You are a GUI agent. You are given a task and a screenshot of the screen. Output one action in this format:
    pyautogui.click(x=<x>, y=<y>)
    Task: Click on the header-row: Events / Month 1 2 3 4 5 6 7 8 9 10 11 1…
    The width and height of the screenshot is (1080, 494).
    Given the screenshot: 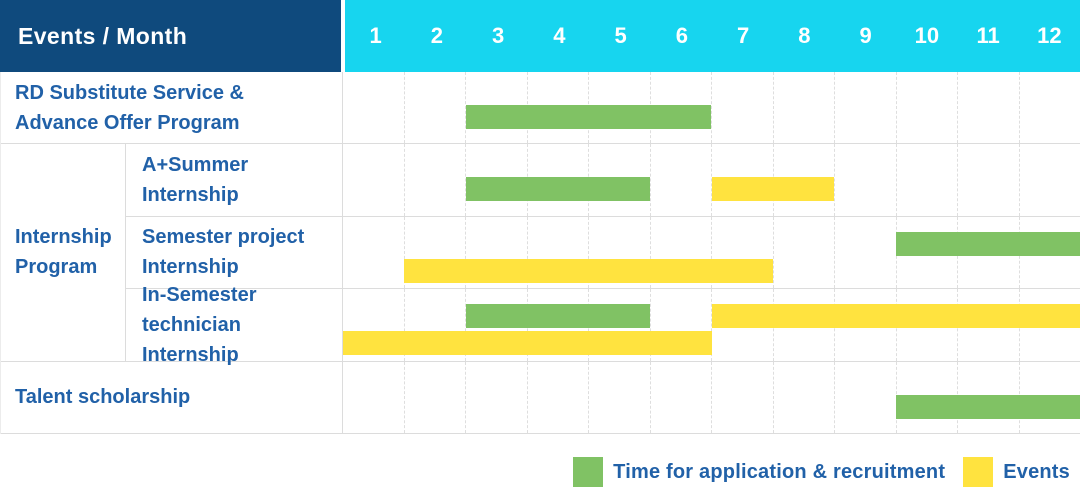 What is the action you would take?
    pyautogui.click(x=540, y=36)
    